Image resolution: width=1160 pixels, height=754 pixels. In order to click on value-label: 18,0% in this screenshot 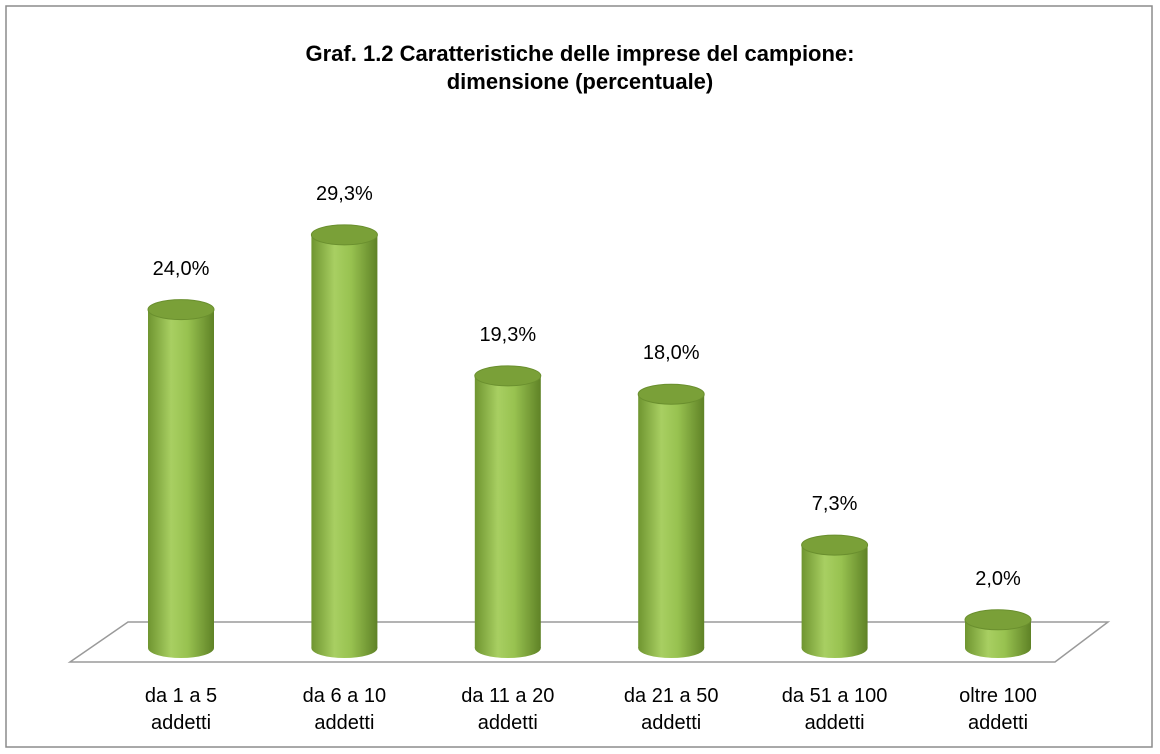, I will do `click(671, 353)`.